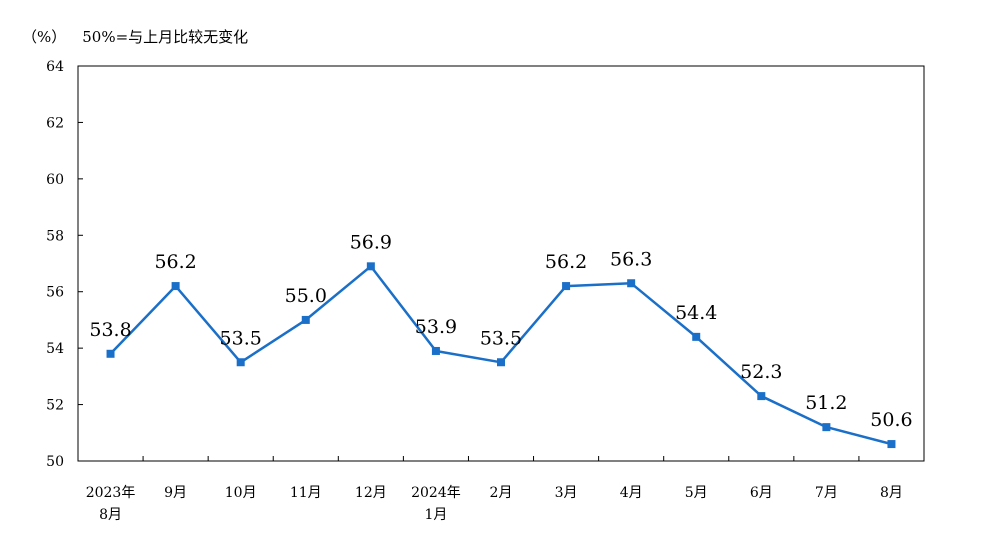 The height and width of the screenshot is (540, 1000). Describe the element at coordinates (55, 123) in the screenshot. I see `y-tick-label: 62` at that location.